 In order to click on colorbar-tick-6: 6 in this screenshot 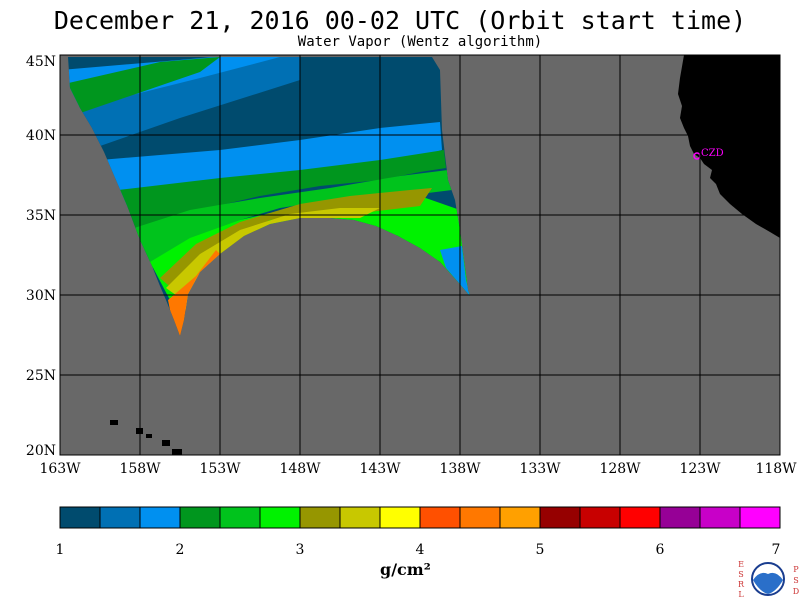, I will do `click(660, 550)`.